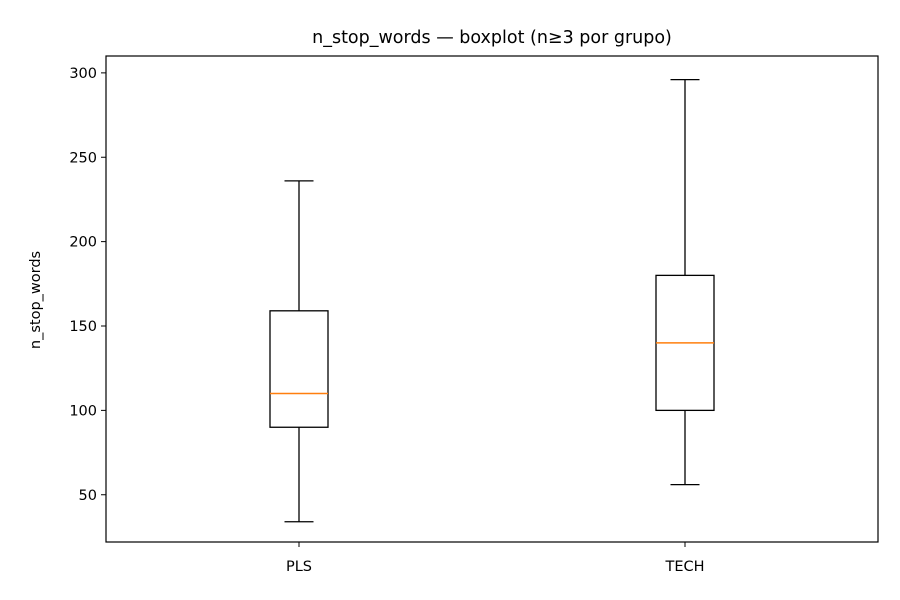 This screenshot has width=900, height=600. I want to click on y-tick-label: 200, so click(83, 243).